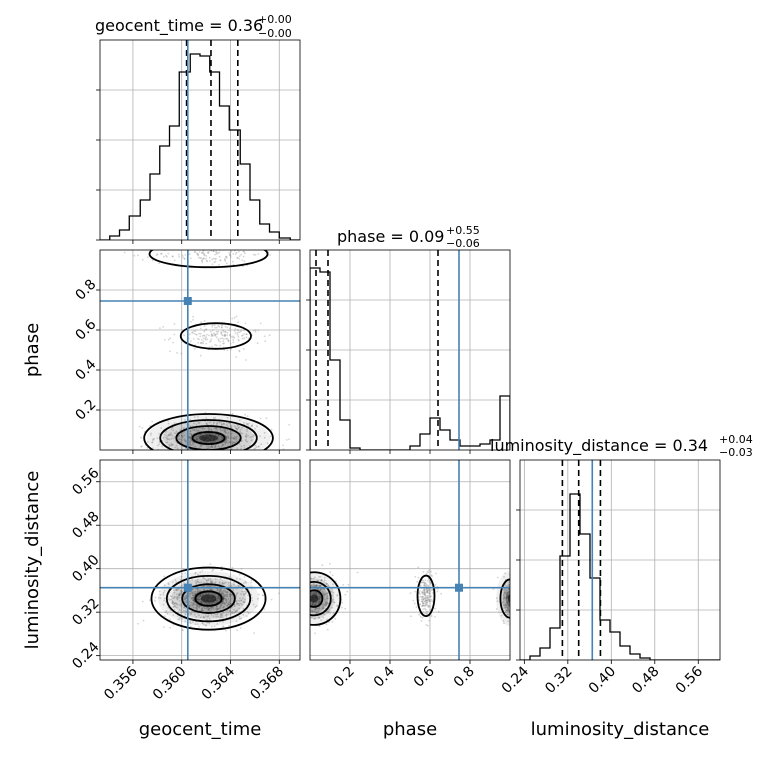 The width and height of the screenshot is (760, 760). Describe the element at coordinates (208, 598) in the screenshot. I see `contour-line` at that location.